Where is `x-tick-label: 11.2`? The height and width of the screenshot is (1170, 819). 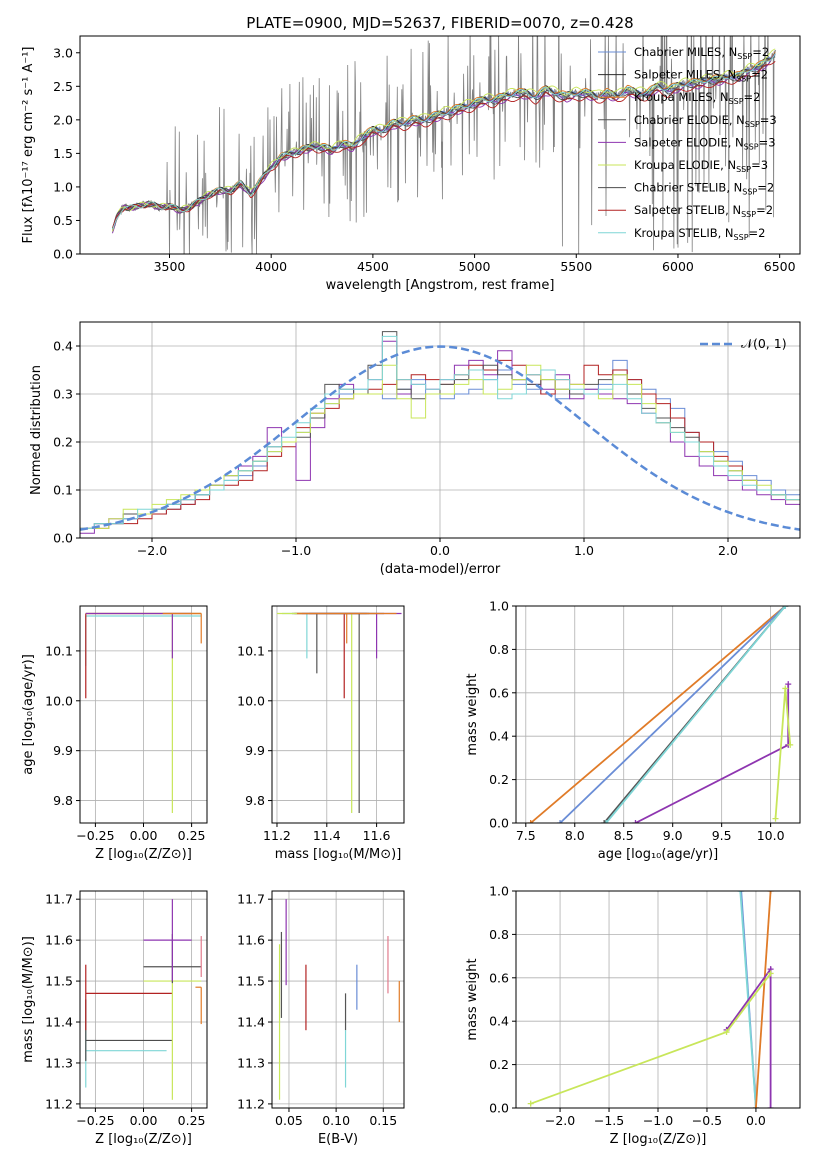 x-tick-label: 11.2 is located at coordinates (277, 835).